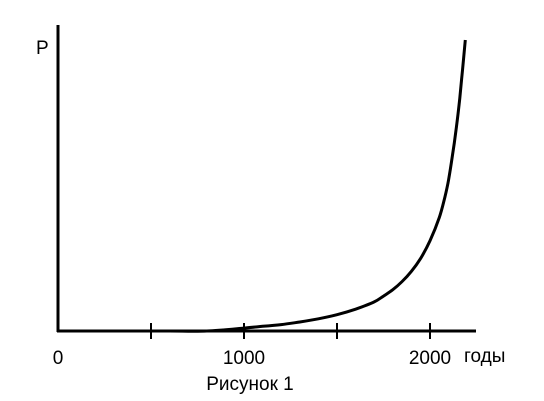 This screenshot has height=401, width=544. I want to click on figure-caption: Рисунок 1, so click(250, 384).